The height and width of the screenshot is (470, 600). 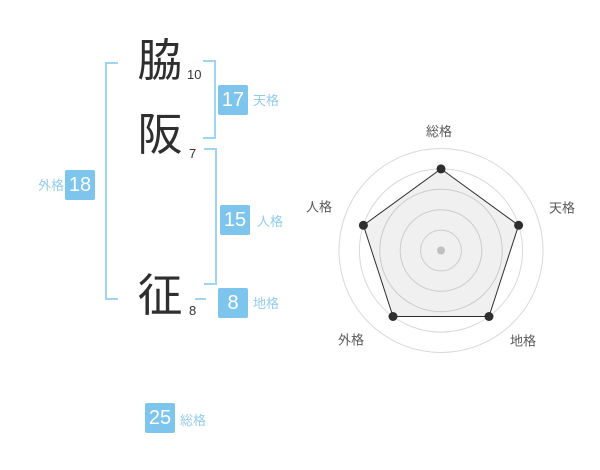 What do you see at coordinates (160, 295) in the screenshot?
I see `name-character: 征` at bounding box center [160, 295].